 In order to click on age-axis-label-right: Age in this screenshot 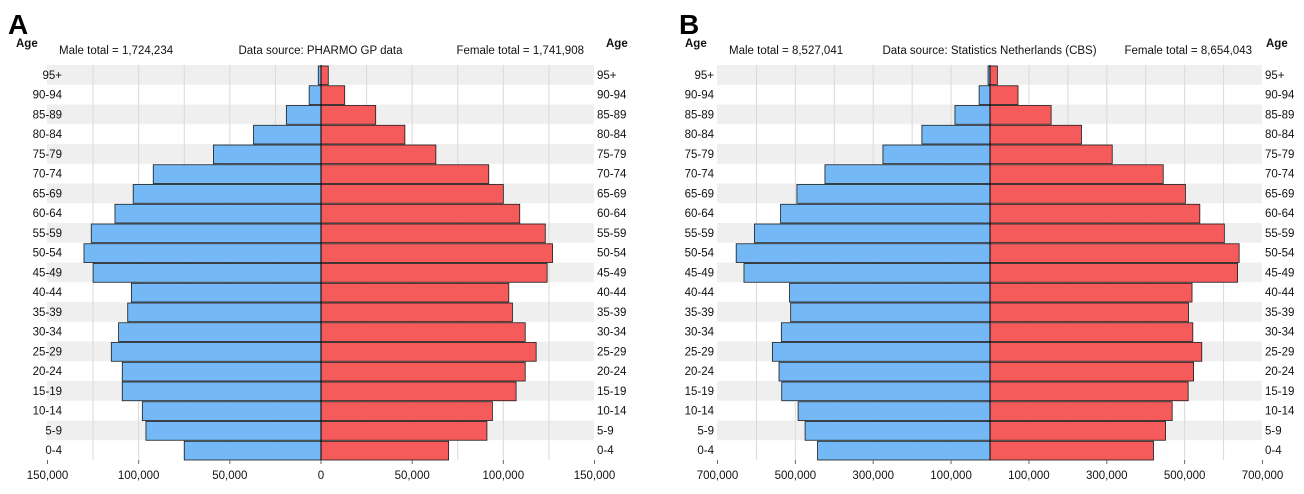, I will do `click(617, 44)`.